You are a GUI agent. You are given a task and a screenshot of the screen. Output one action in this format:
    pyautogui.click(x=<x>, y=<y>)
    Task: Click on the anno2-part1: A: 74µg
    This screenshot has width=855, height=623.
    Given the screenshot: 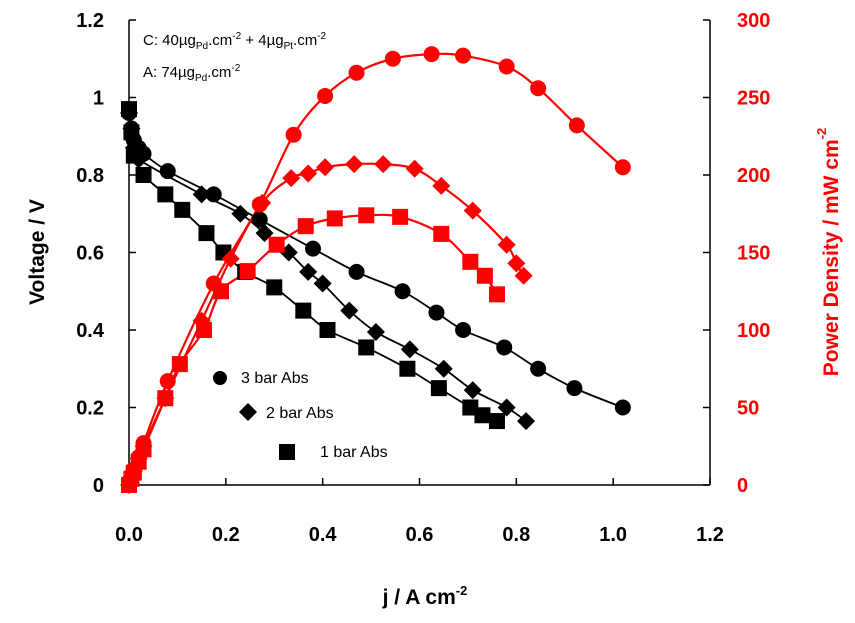 What is the action you would take?
    pyautogui.click(x=169, y=72)
    